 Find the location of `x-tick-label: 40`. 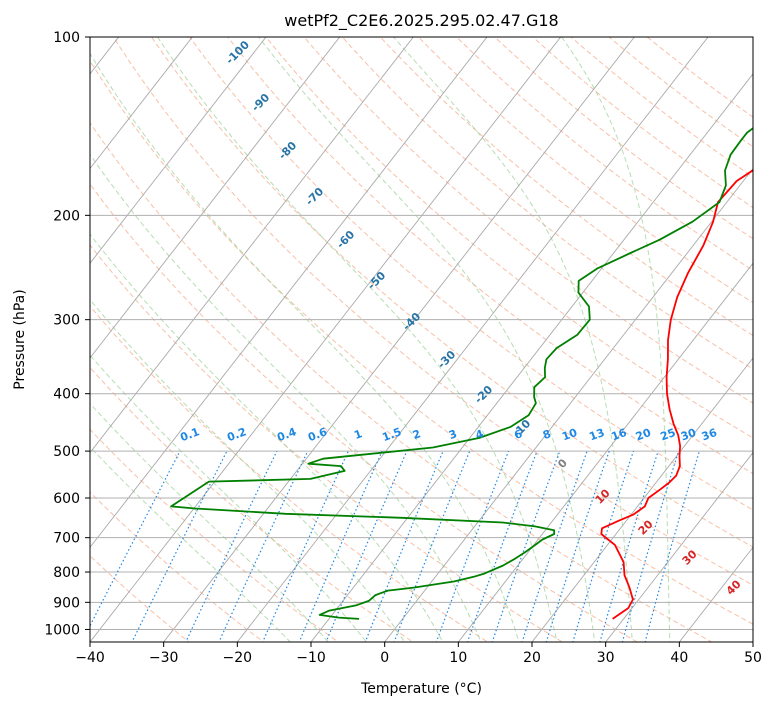

x-tick-label: 40 is located at coordinates (679, 658).